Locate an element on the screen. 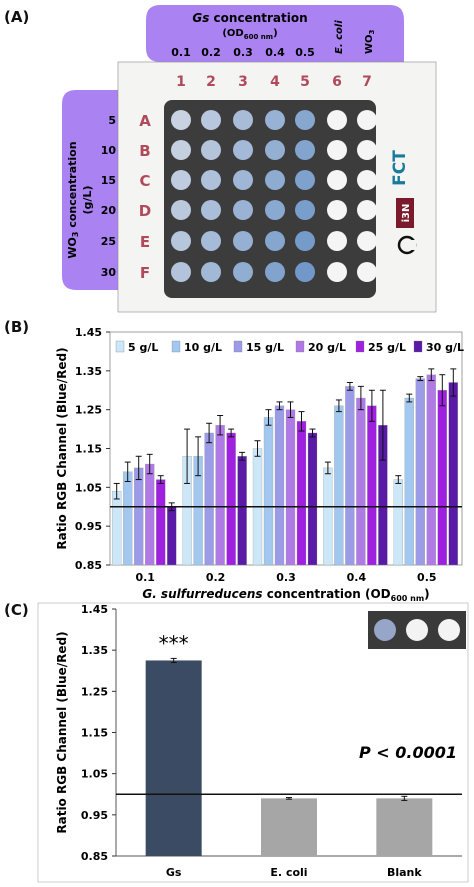 This screenshot has height=887, width=474. side-title-unit: (g/L) is located at coordinates (87, 200).